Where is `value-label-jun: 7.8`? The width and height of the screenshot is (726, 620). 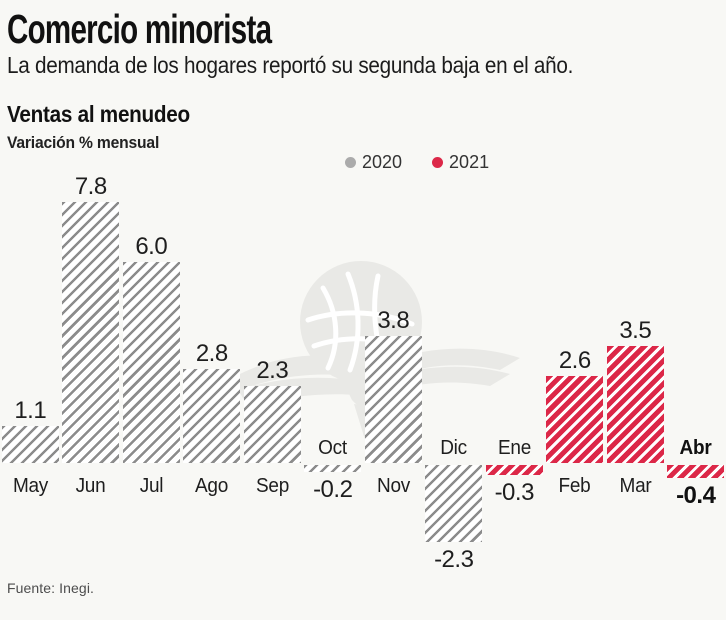
value-label-jun: 7.8 is located at coordinates (90, 186).